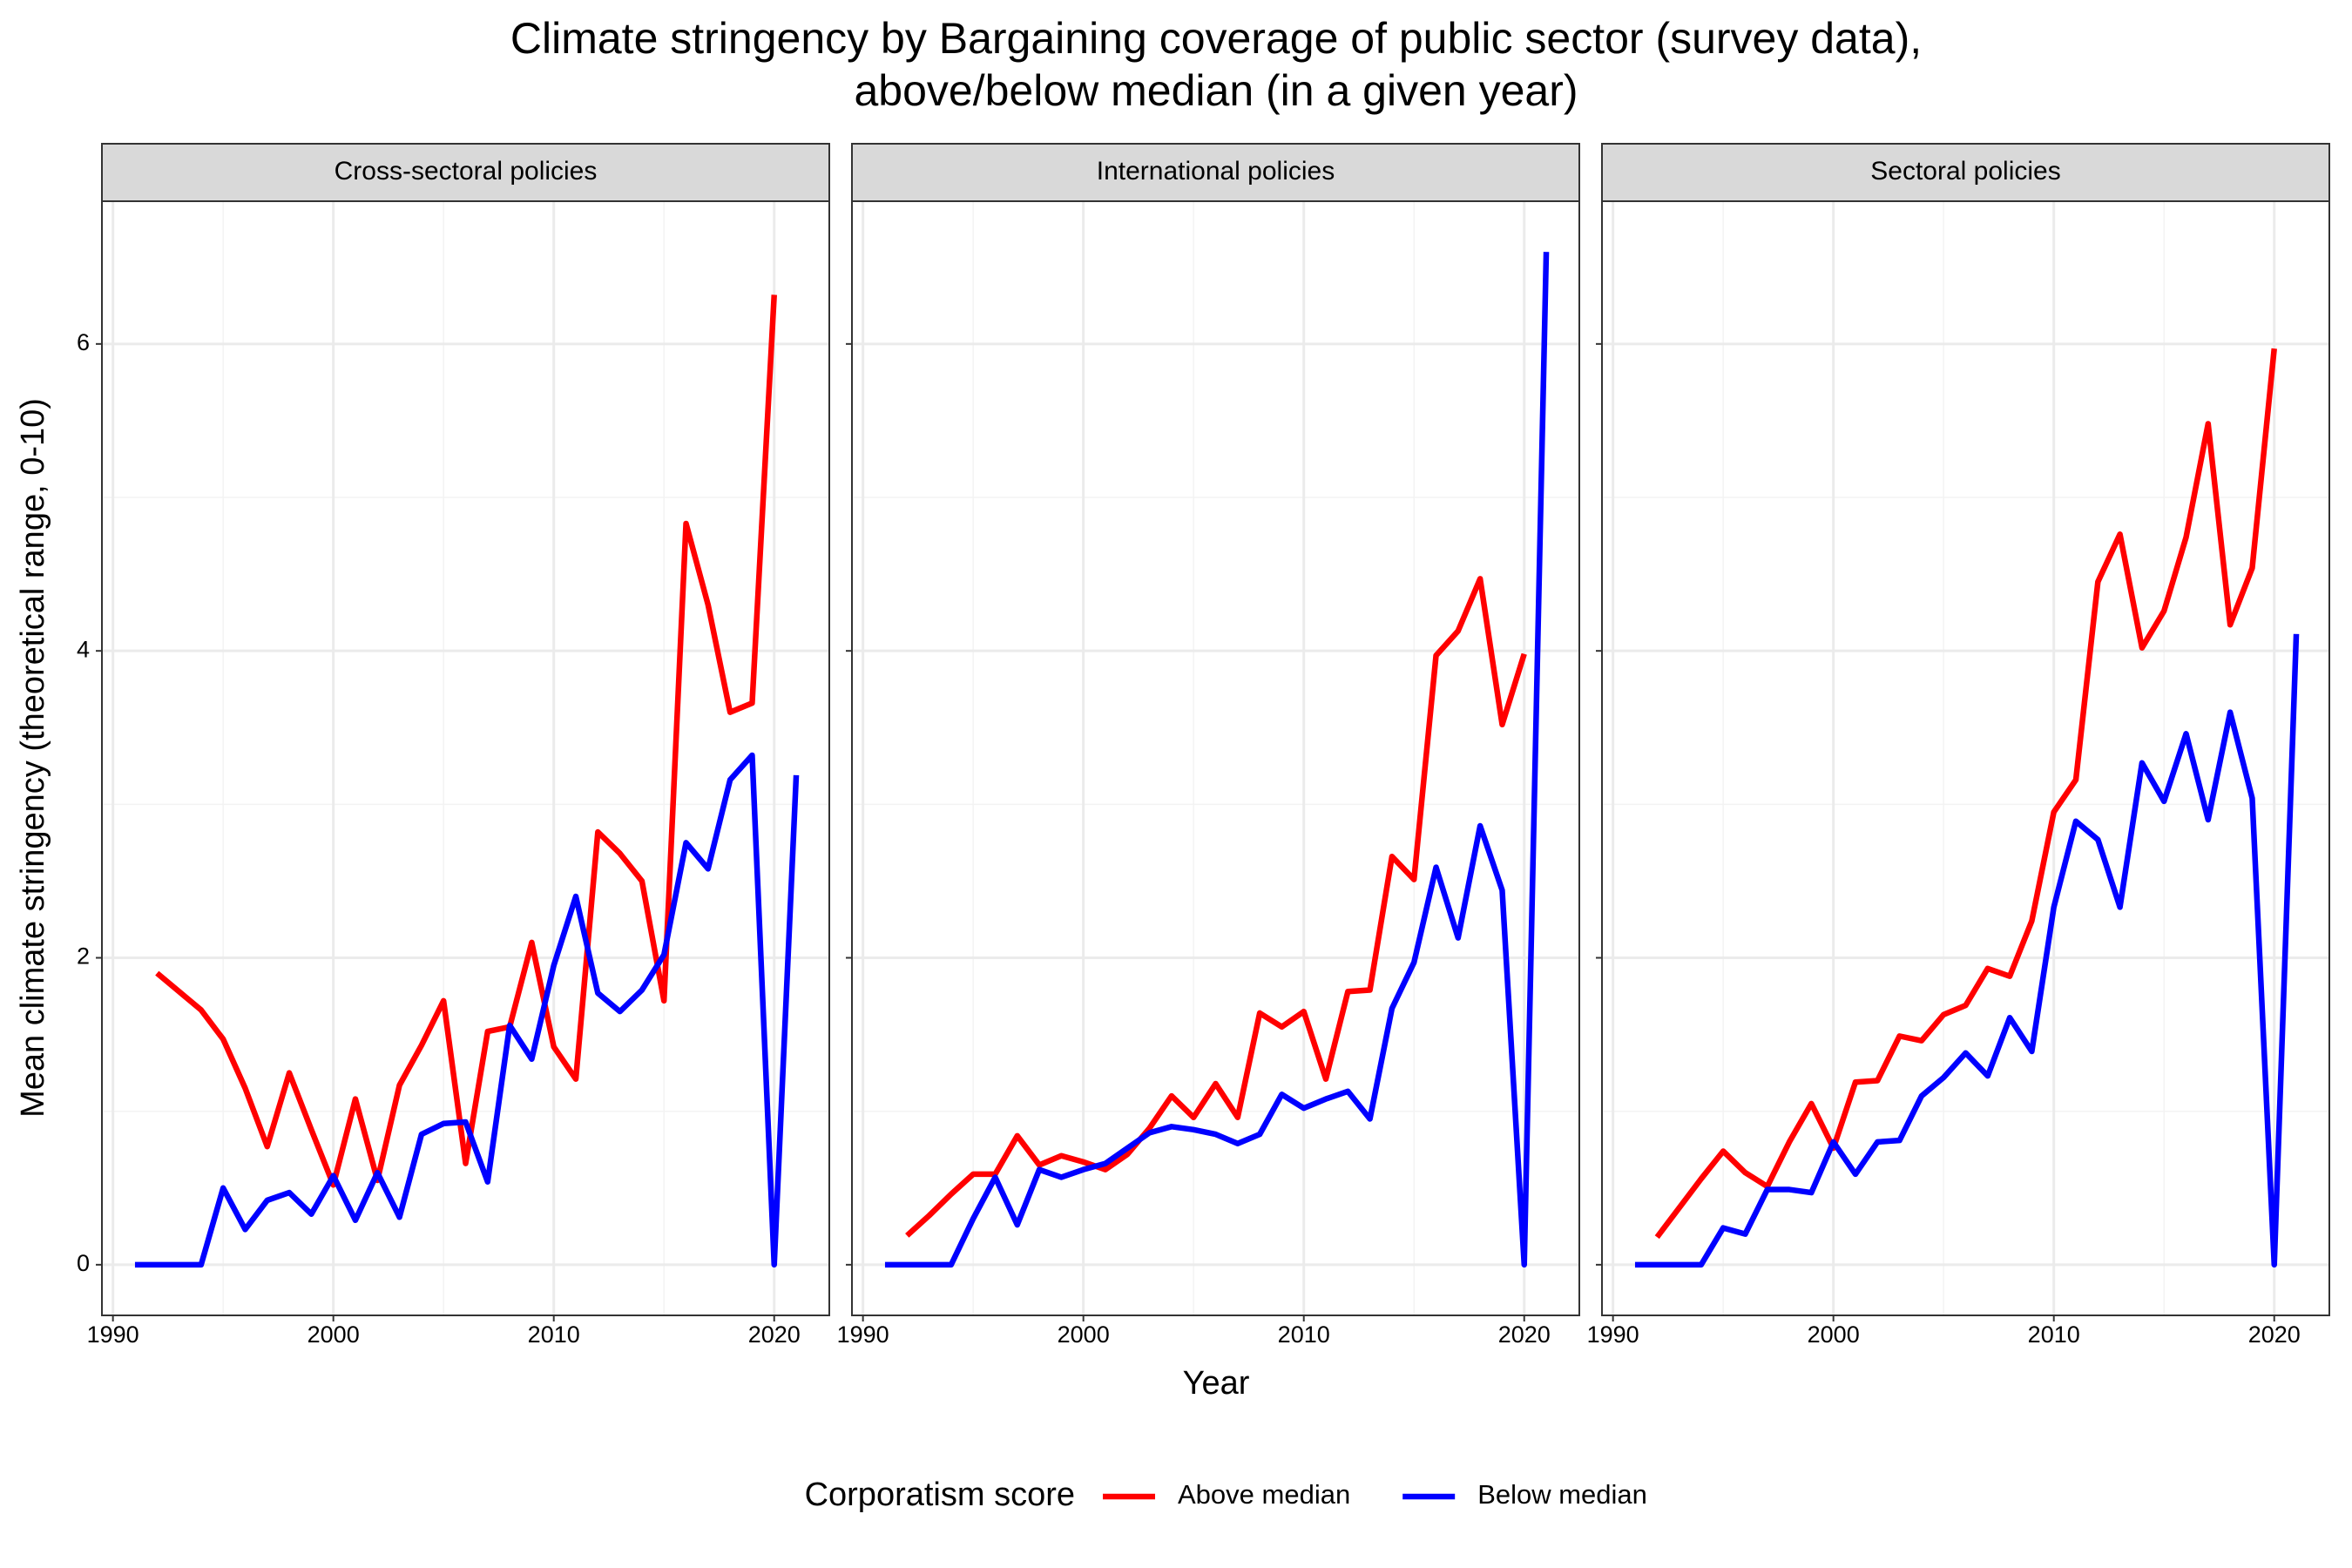  I want to click on strip-label: Sectoral policies, so click(1965, 172).